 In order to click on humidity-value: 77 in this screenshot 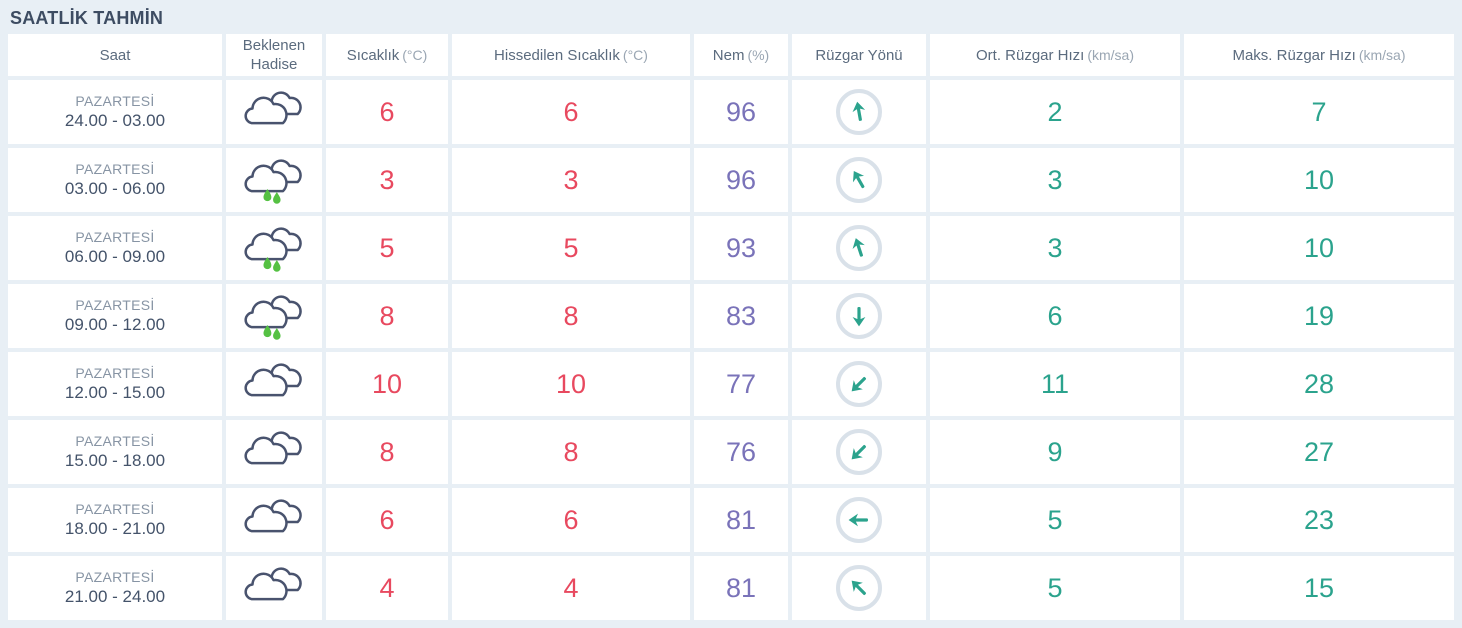, I will do `click(741, 384)`.